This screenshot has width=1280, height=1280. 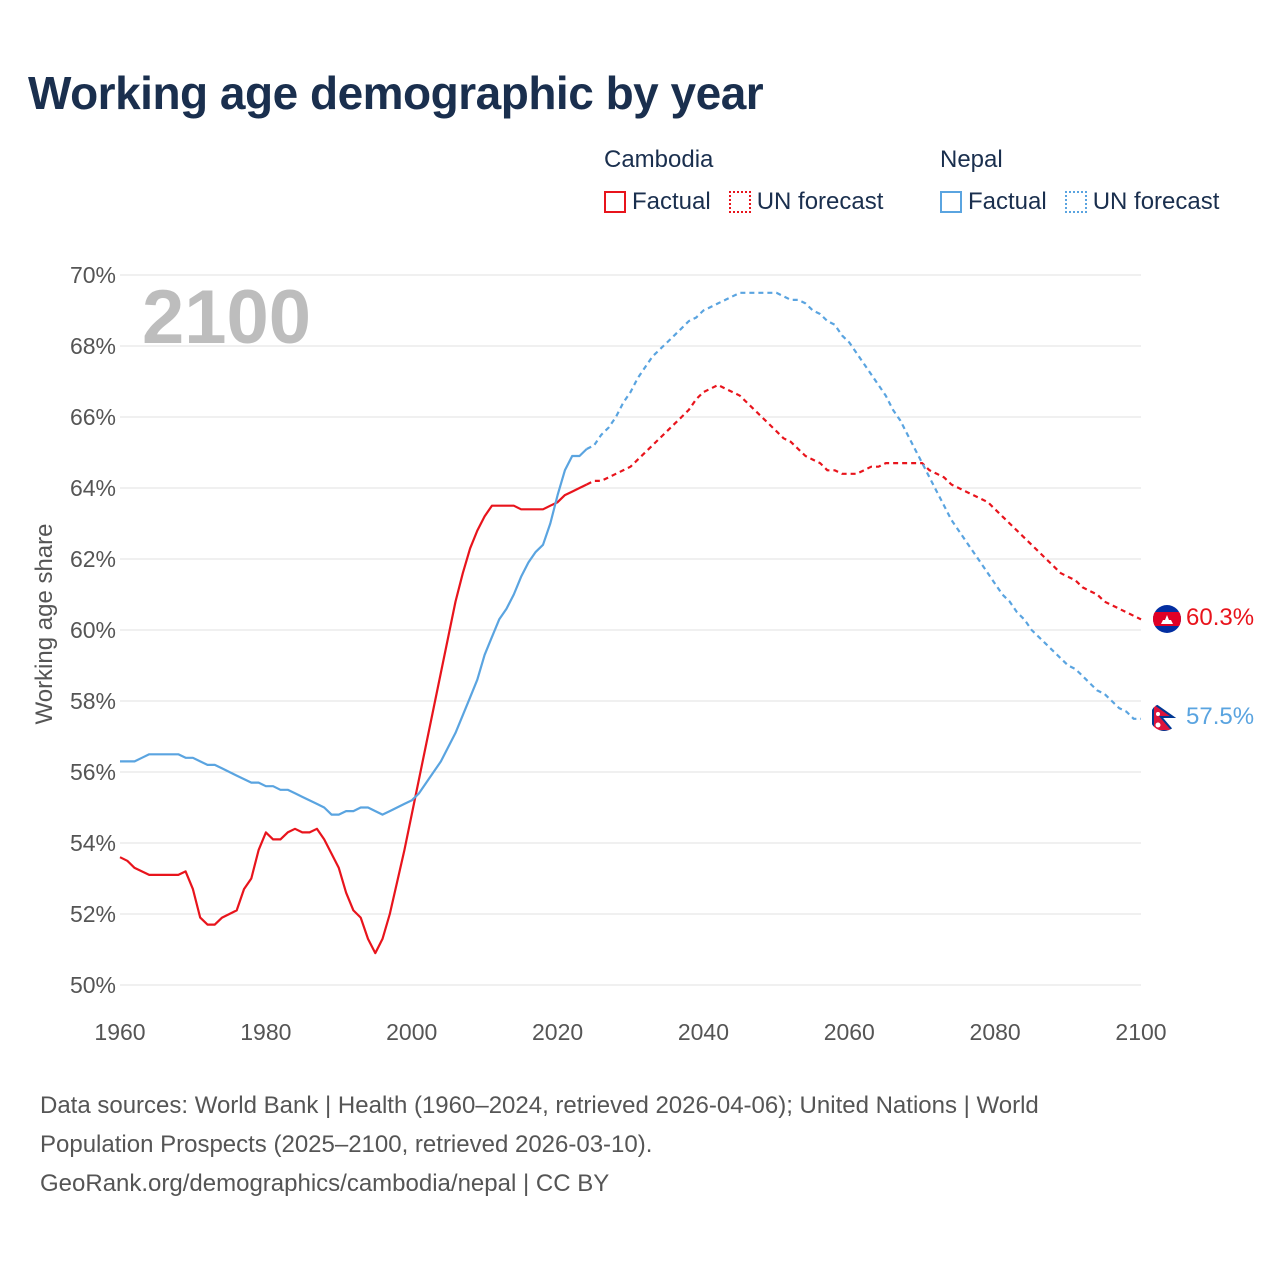 What do you see at coordinates (93, 488) in the screenshot?
I see `y-tick-label: 64%` at bounding box center [93, 488].